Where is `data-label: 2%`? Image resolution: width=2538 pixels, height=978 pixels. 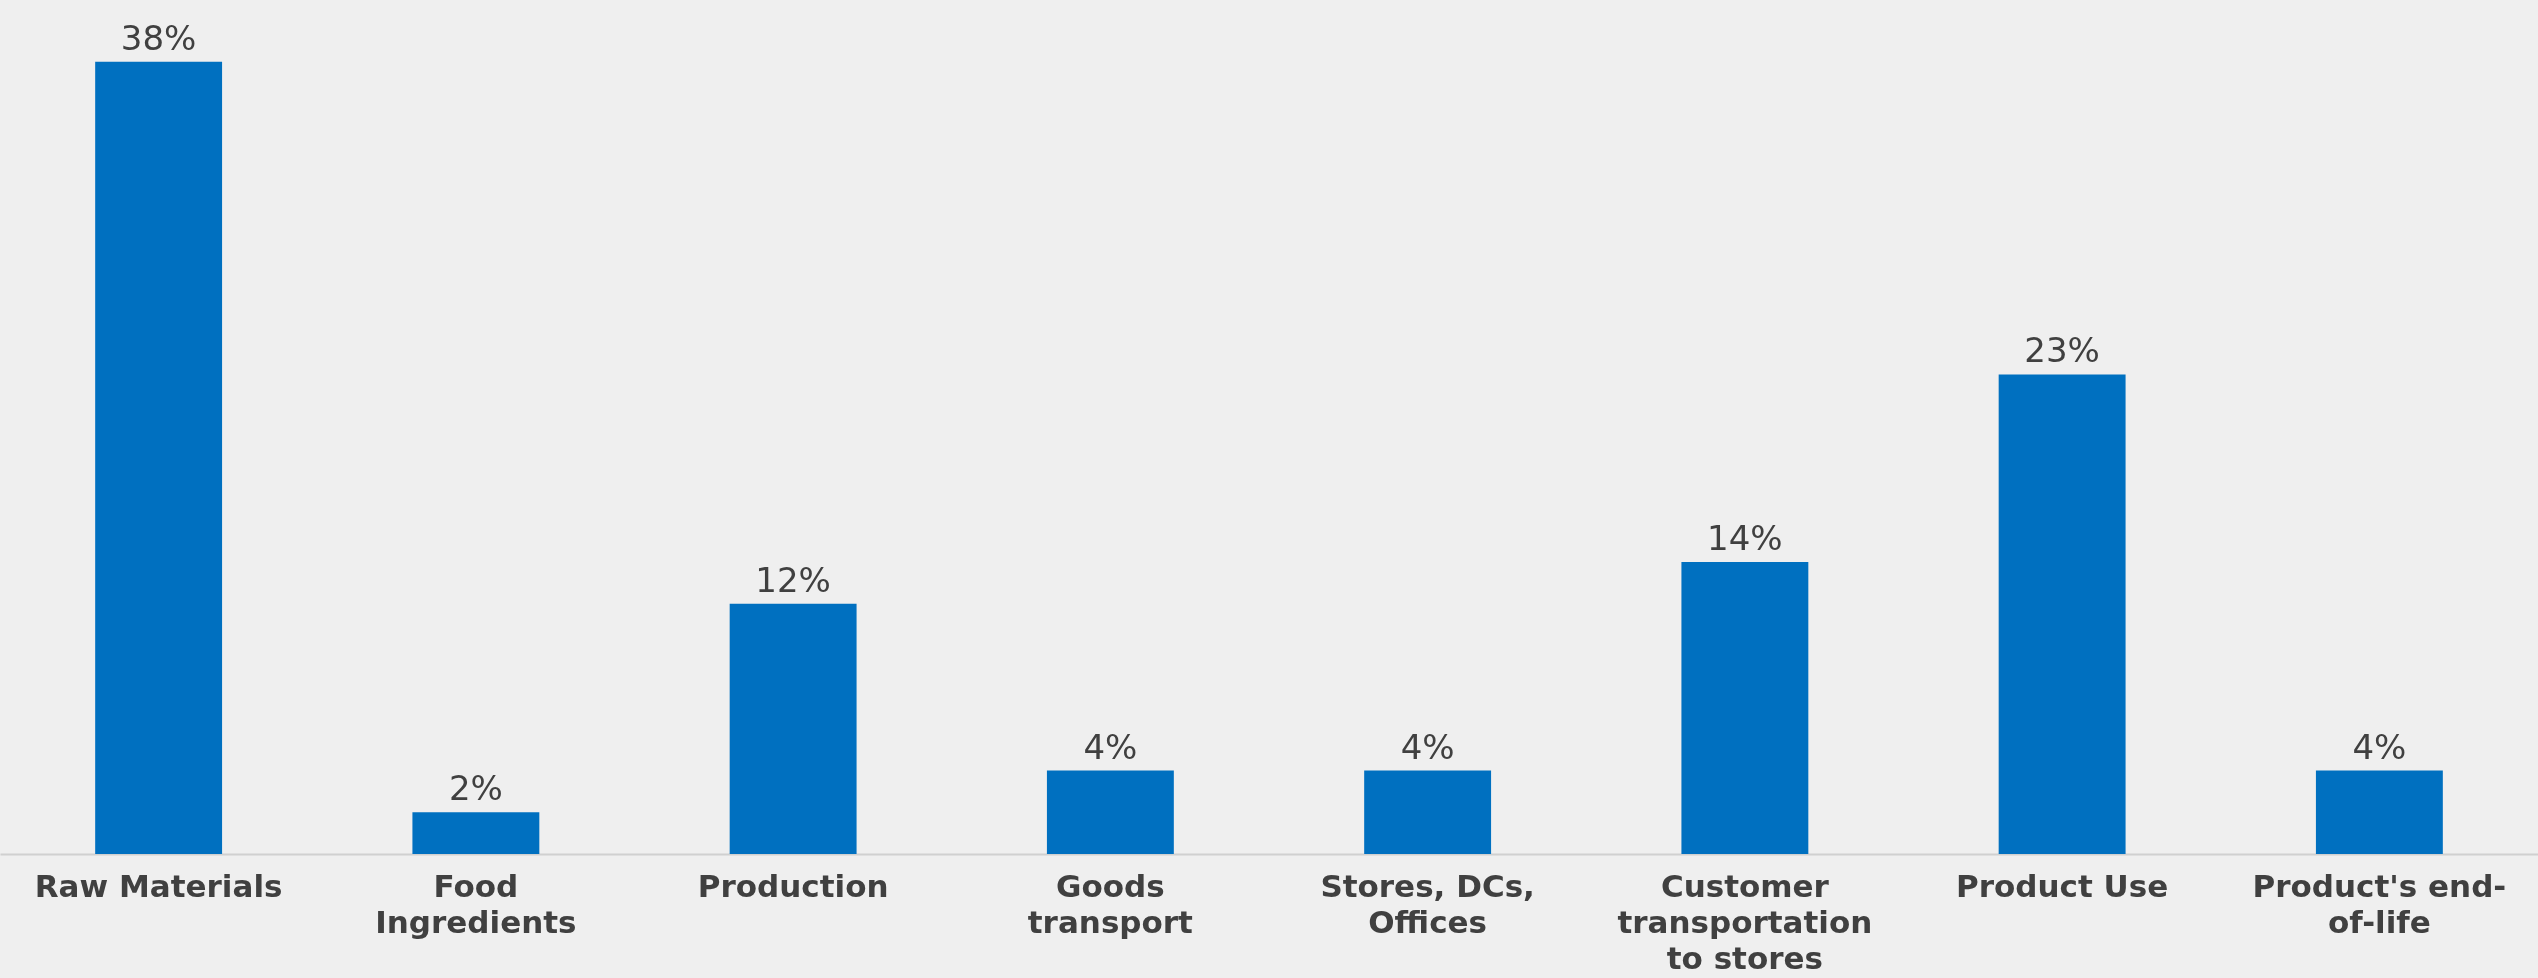
data-label: 2% is located at coordinates (475, 788).